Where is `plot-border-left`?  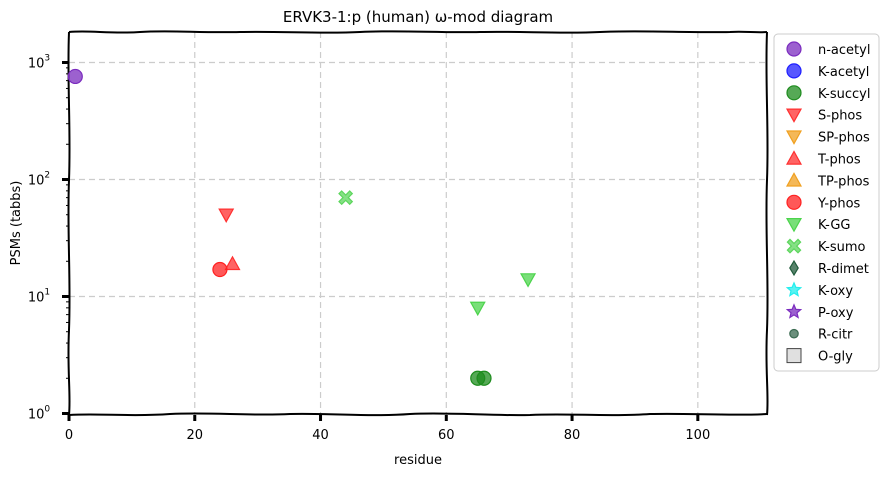
plot-border-left is located at coordinates (69, 223).